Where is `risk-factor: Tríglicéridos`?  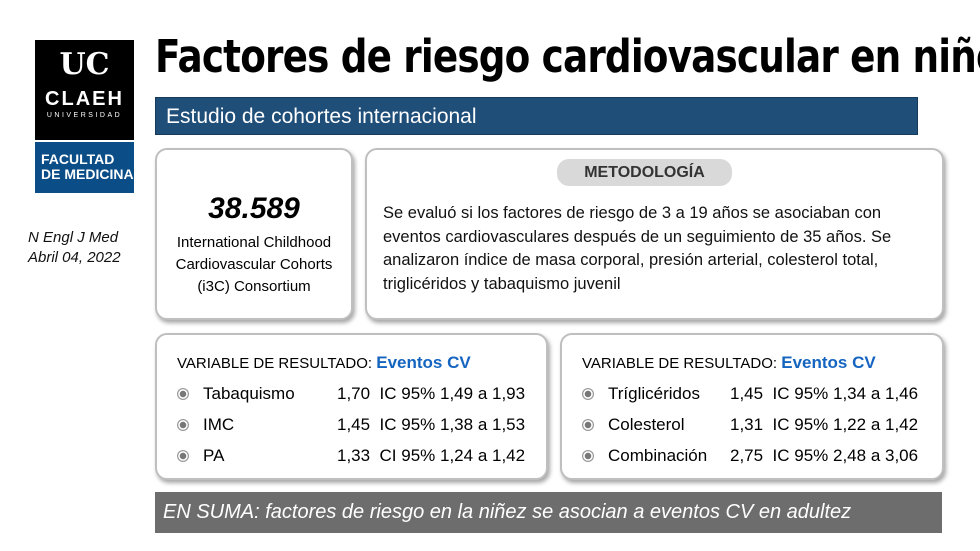 risk-factor: Tríglicéridos is located at coordinates (654, 393).